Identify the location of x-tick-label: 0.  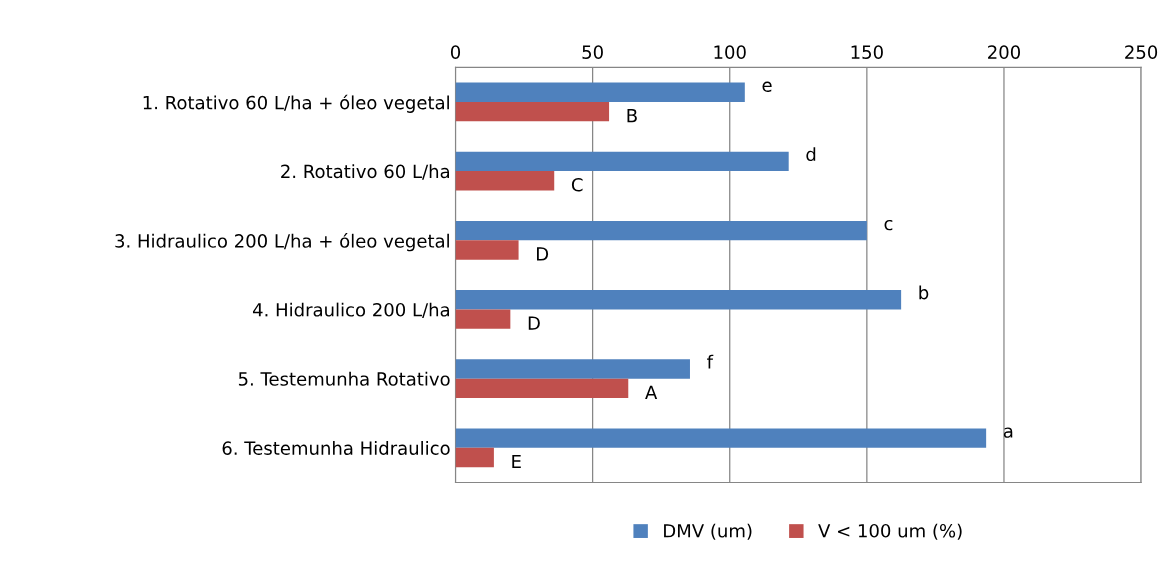
(455, 52).